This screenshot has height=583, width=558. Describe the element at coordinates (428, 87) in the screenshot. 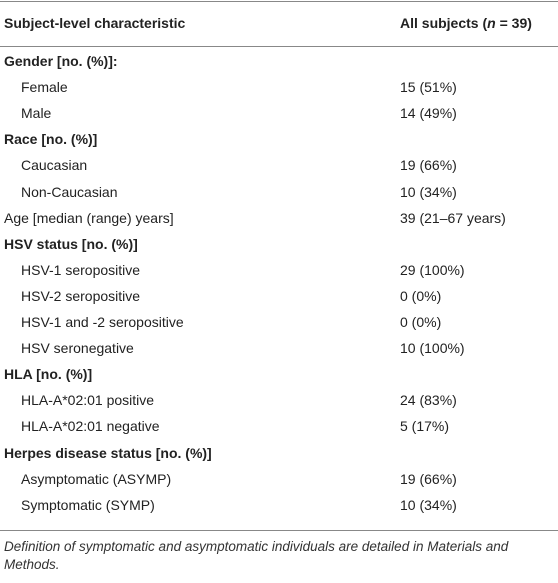

I see `row-value: 15 (51%)` at that location.